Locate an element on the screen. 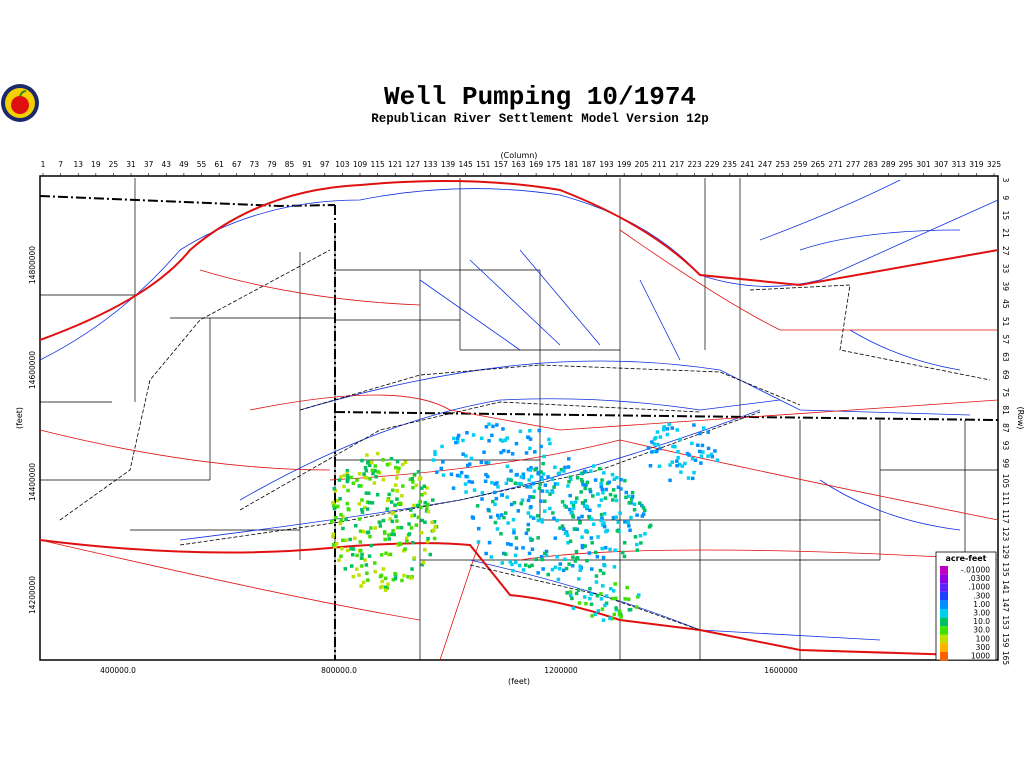 This screenshot has width=1024, height=768. row-tick-label: 135 is located at coordinates (1005, 569).